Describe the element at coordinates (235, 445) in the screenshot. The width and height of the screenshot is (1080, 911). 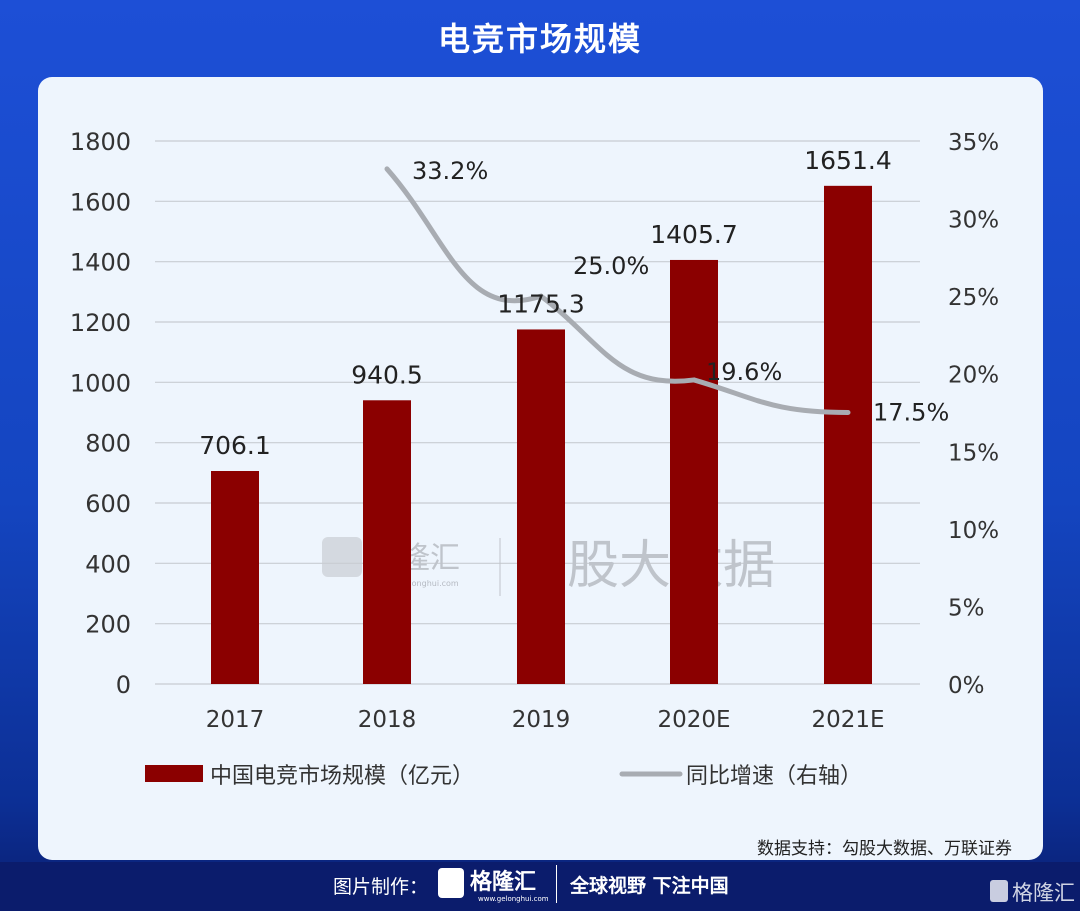
I see `bar-data-label: 706.1` at that location.